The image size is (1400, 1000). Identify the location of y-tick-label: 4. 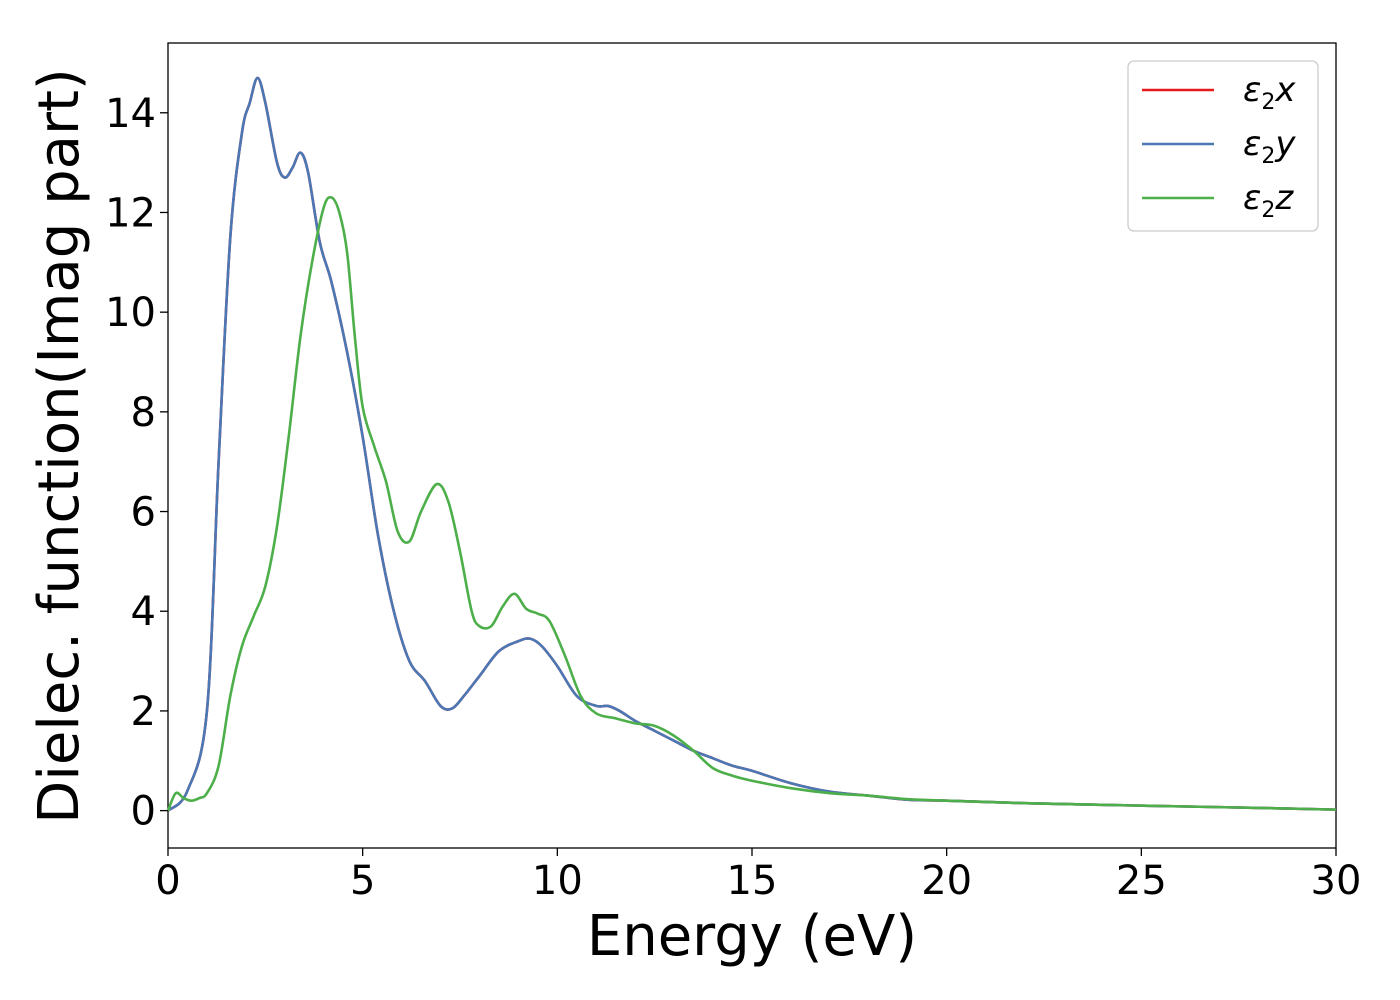
(143, 612).